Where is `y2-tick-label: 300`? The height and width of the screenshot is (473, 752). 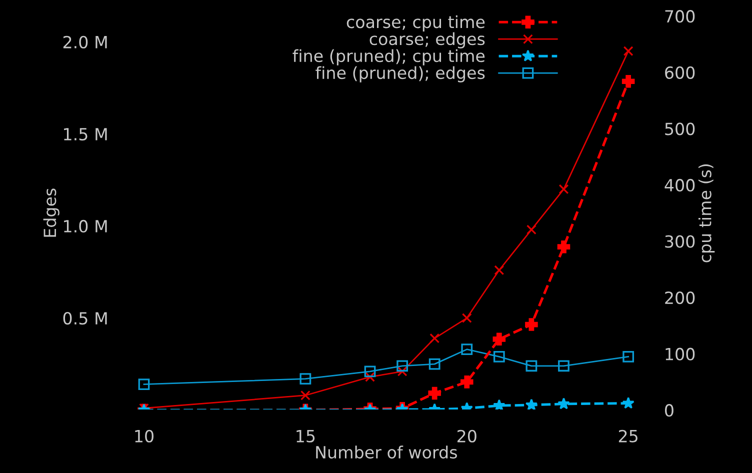
y2-tick-label: 300 is located at coordinates (680, 241).